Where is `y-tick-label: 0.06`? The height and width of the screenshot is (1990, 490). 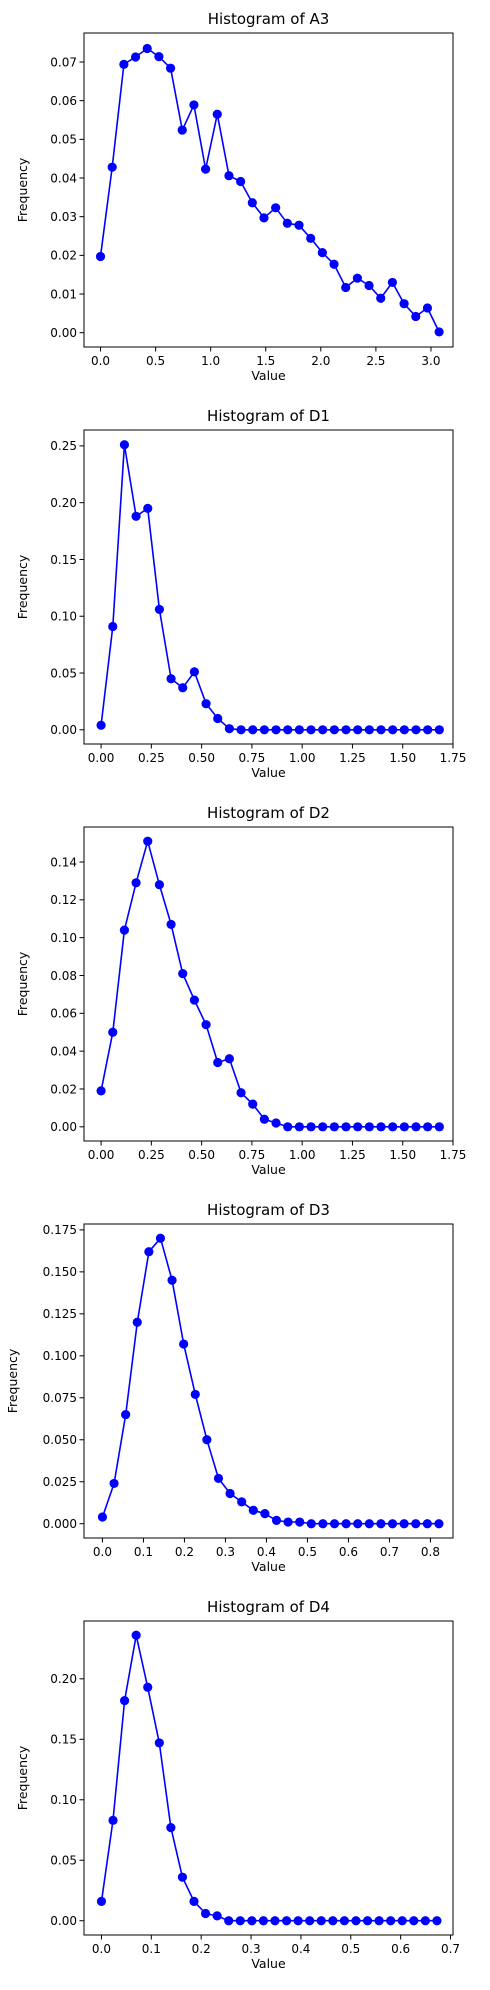
y-tick-label: 0.06 is located at coordinates (63, 1014).